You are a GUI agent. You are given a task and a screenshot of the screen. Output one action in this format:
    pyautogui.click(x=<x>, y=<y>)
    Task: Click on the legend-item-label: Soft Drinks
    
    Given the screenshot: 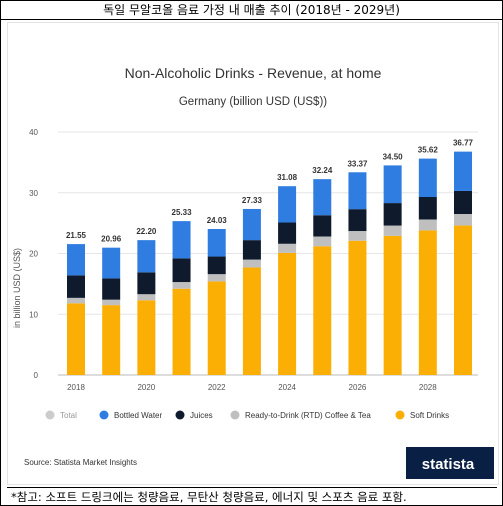 What is the action you would take?
    pyautogui.click(x=429, y=415)
    